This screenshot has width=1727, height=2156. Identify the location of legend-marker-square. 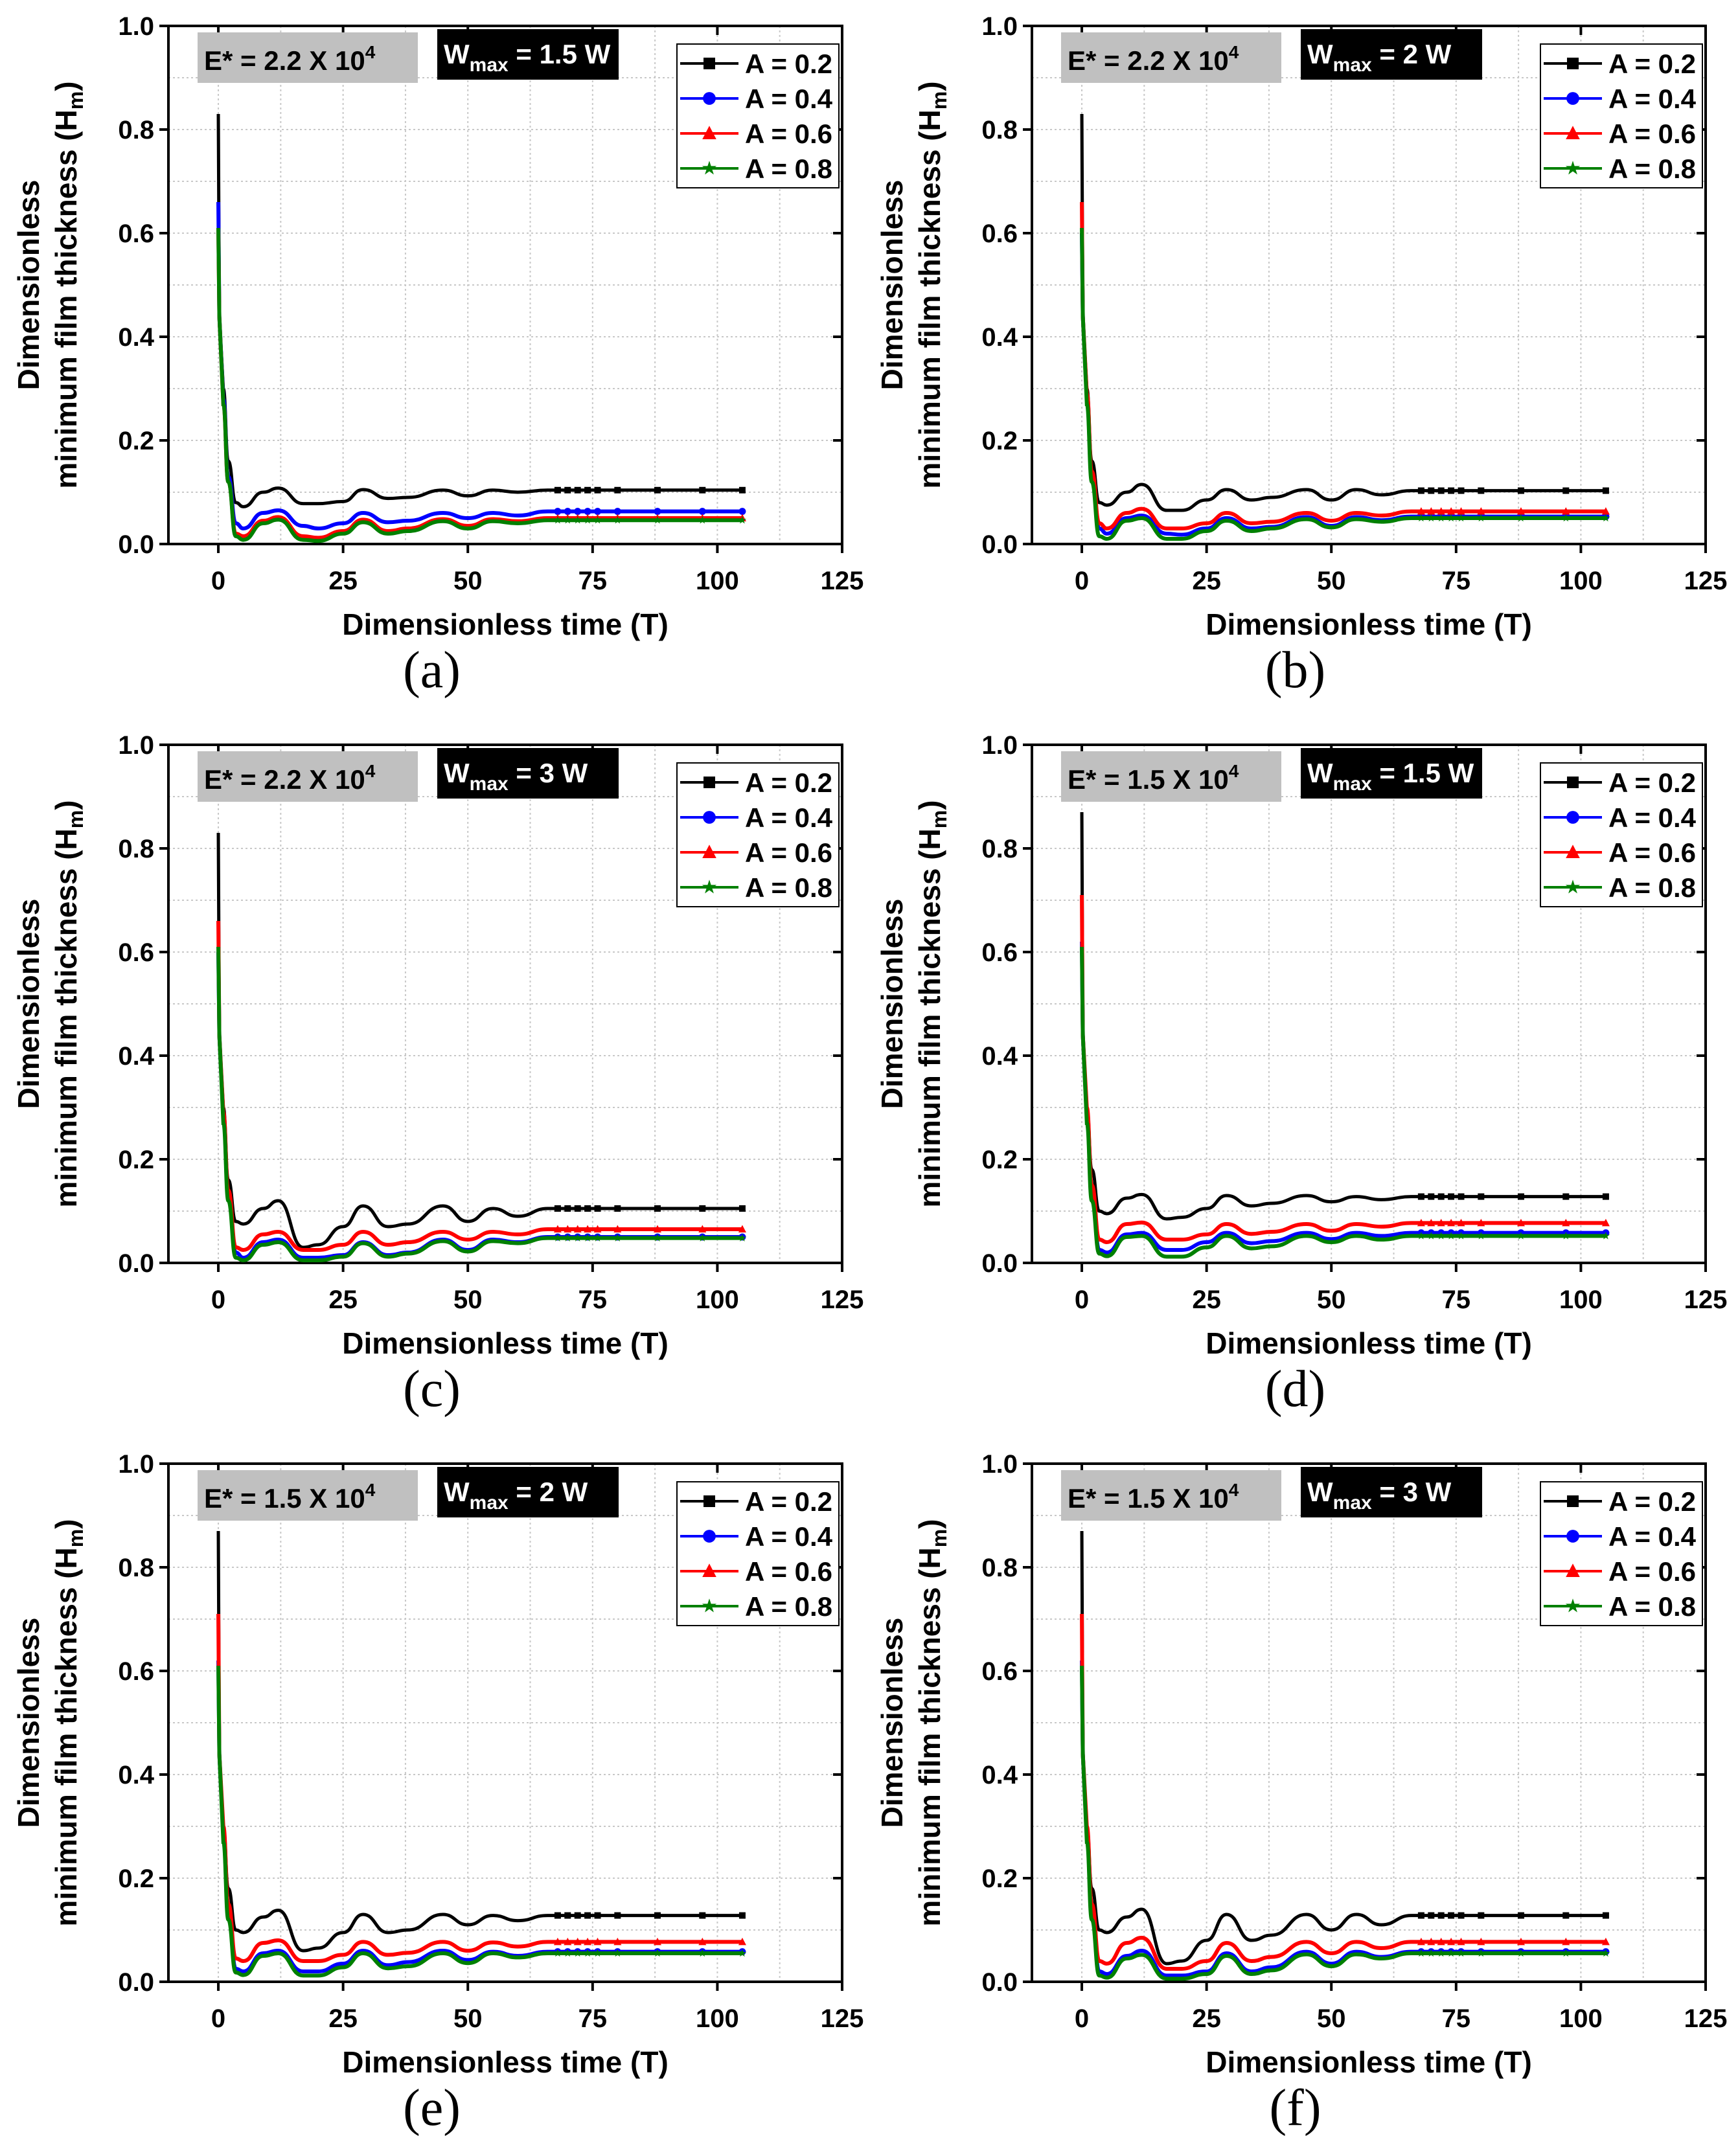
(709, 782).